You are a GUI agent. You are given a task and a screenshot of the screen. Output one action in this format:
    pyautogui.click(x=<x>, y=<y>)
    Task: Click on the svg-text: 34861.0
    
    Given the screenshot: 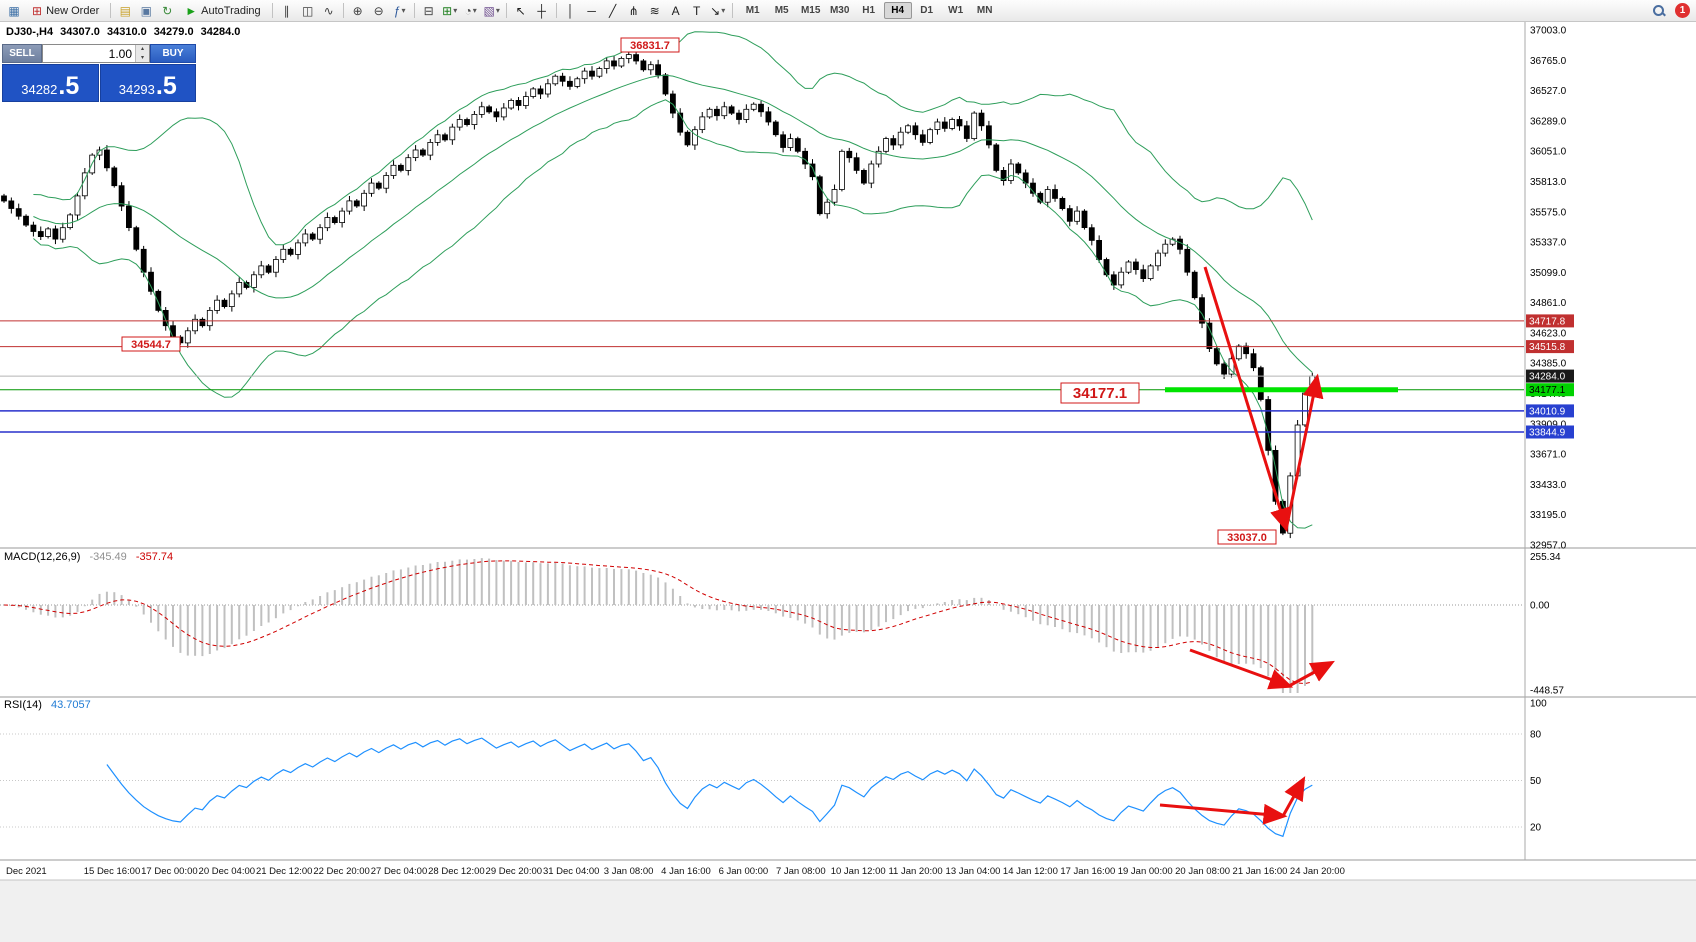 What is the action you would take?
    pyautogui.click(x=1548, y=303)
    